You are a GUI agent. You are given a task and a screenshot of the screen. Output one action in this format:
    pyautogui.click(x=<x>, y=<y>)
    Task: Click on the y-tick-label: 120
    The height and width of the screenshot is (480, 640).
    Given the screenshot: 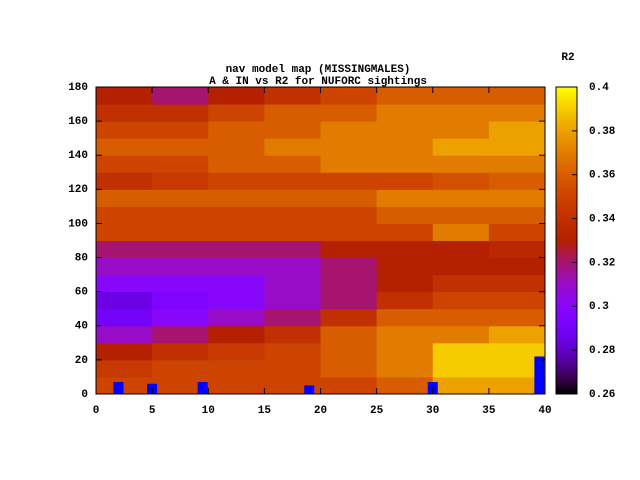 What is the action you would take?
    pyautogui.click(x=78, y=190)
    